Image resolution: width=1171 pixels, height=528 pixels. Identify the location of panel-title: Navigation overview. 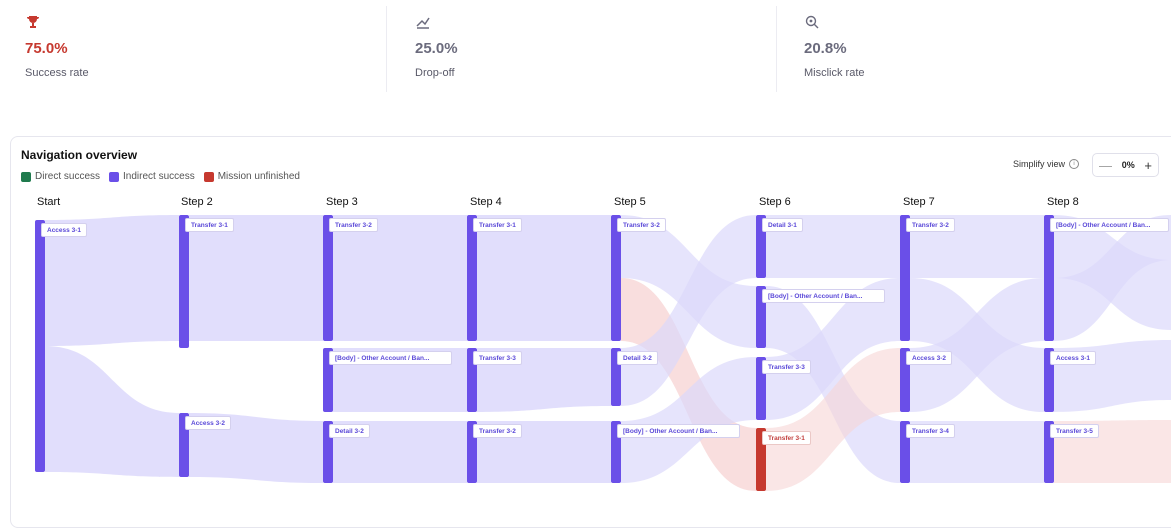
(79, 155).